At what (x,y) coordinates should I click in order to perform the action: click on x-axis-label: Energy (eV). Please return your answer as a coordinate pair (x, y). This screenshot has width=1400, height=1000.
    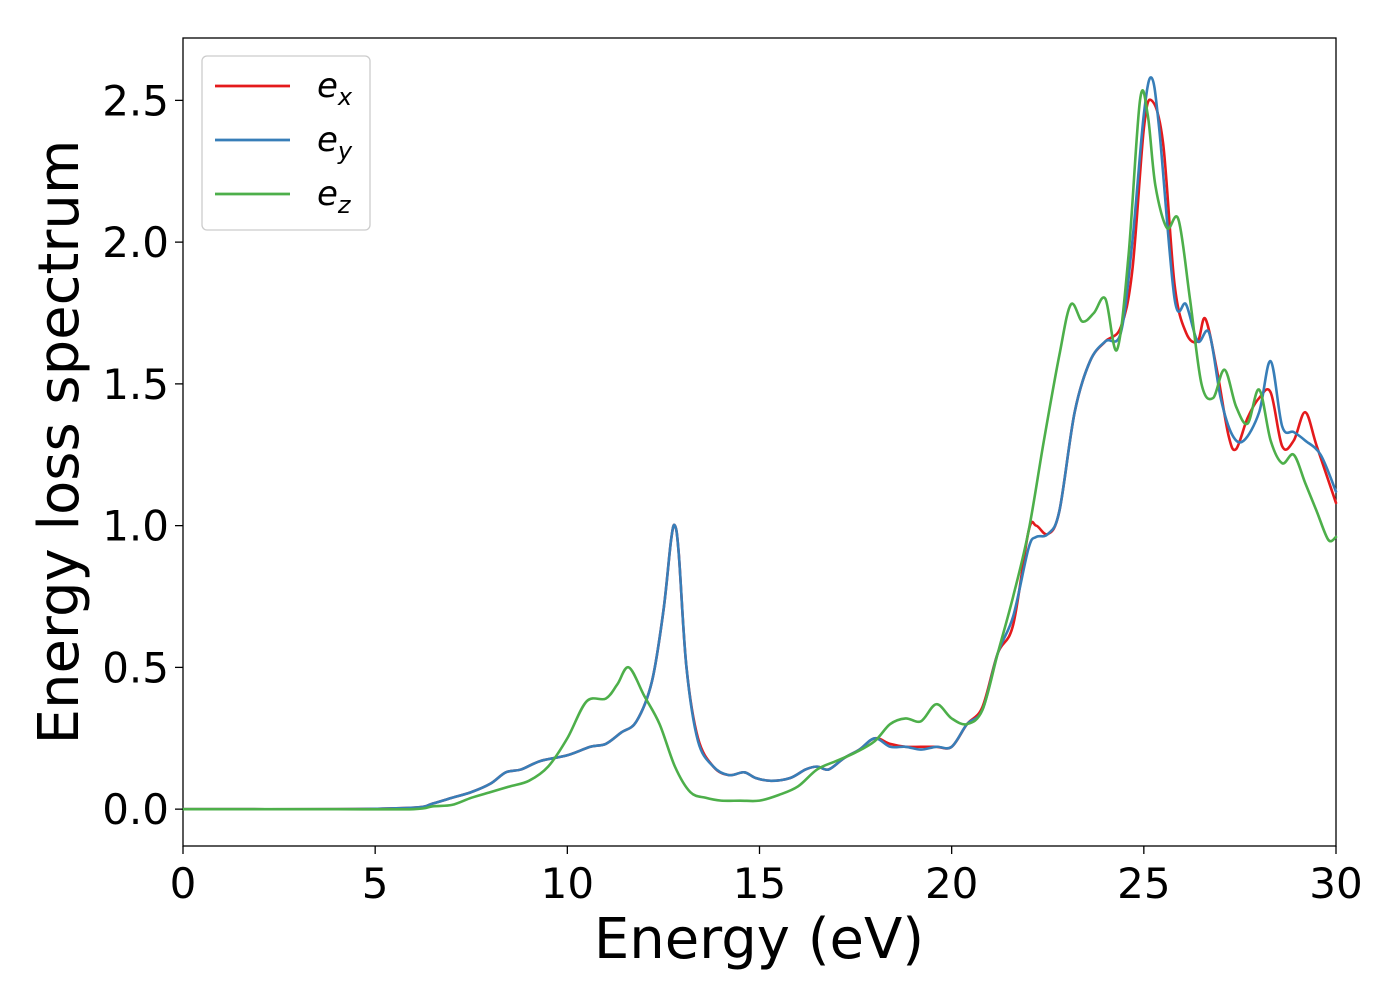
    Looking at the image, I should click on (759, 939).